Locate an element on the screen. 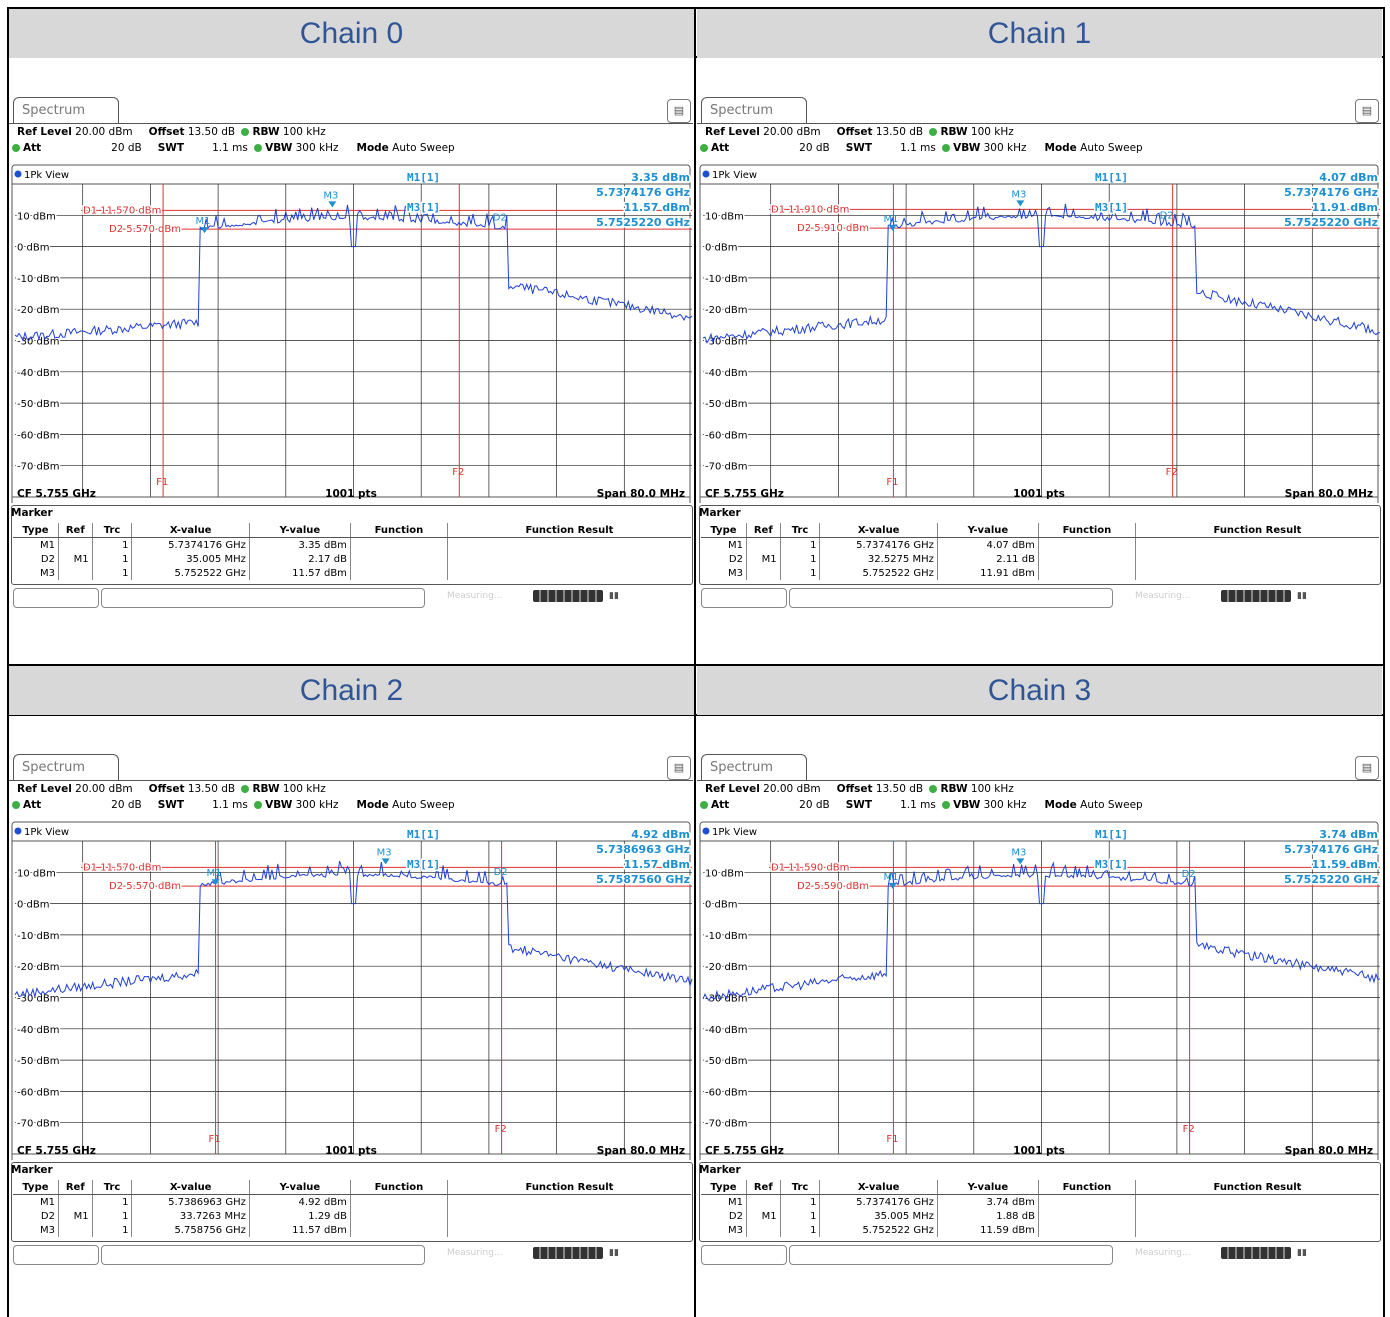  message-field is located at coordinates (263, 1255).